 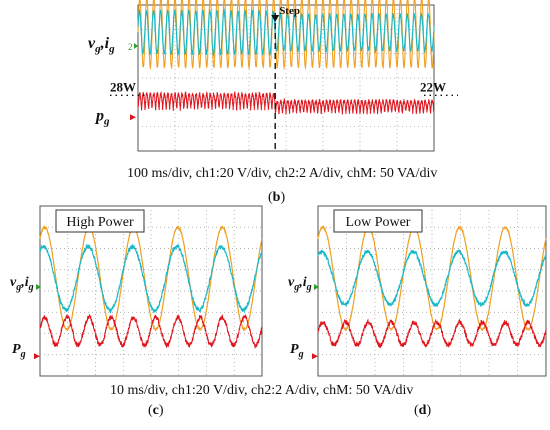 I want to click on series-ig-c, so click(x=151, y=278).